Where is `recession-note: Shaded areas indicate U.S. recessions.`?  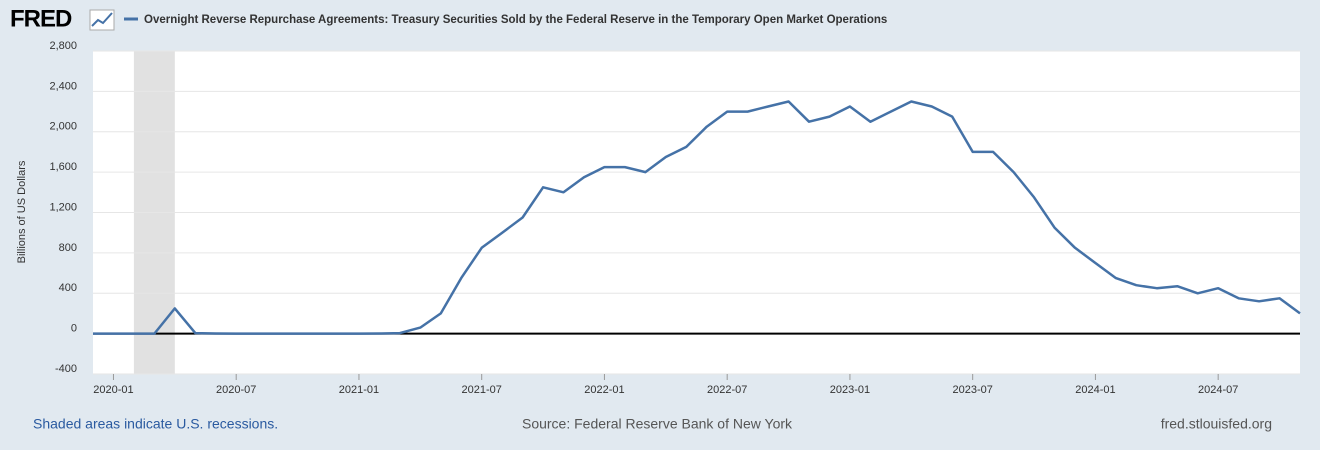 recession-note: Shaded areas indicate U.S. recessions. is located at coordinates (155, 424).